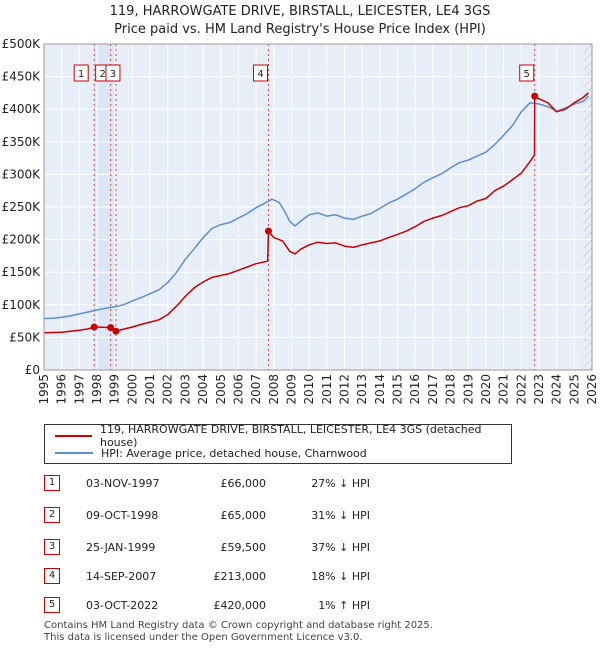 The image size is (600, 650). What do you see at coordinates (122, 515) in the screenshot?
I see `sale-date: 09-OCT-1998` at bounding box center [122, 515].